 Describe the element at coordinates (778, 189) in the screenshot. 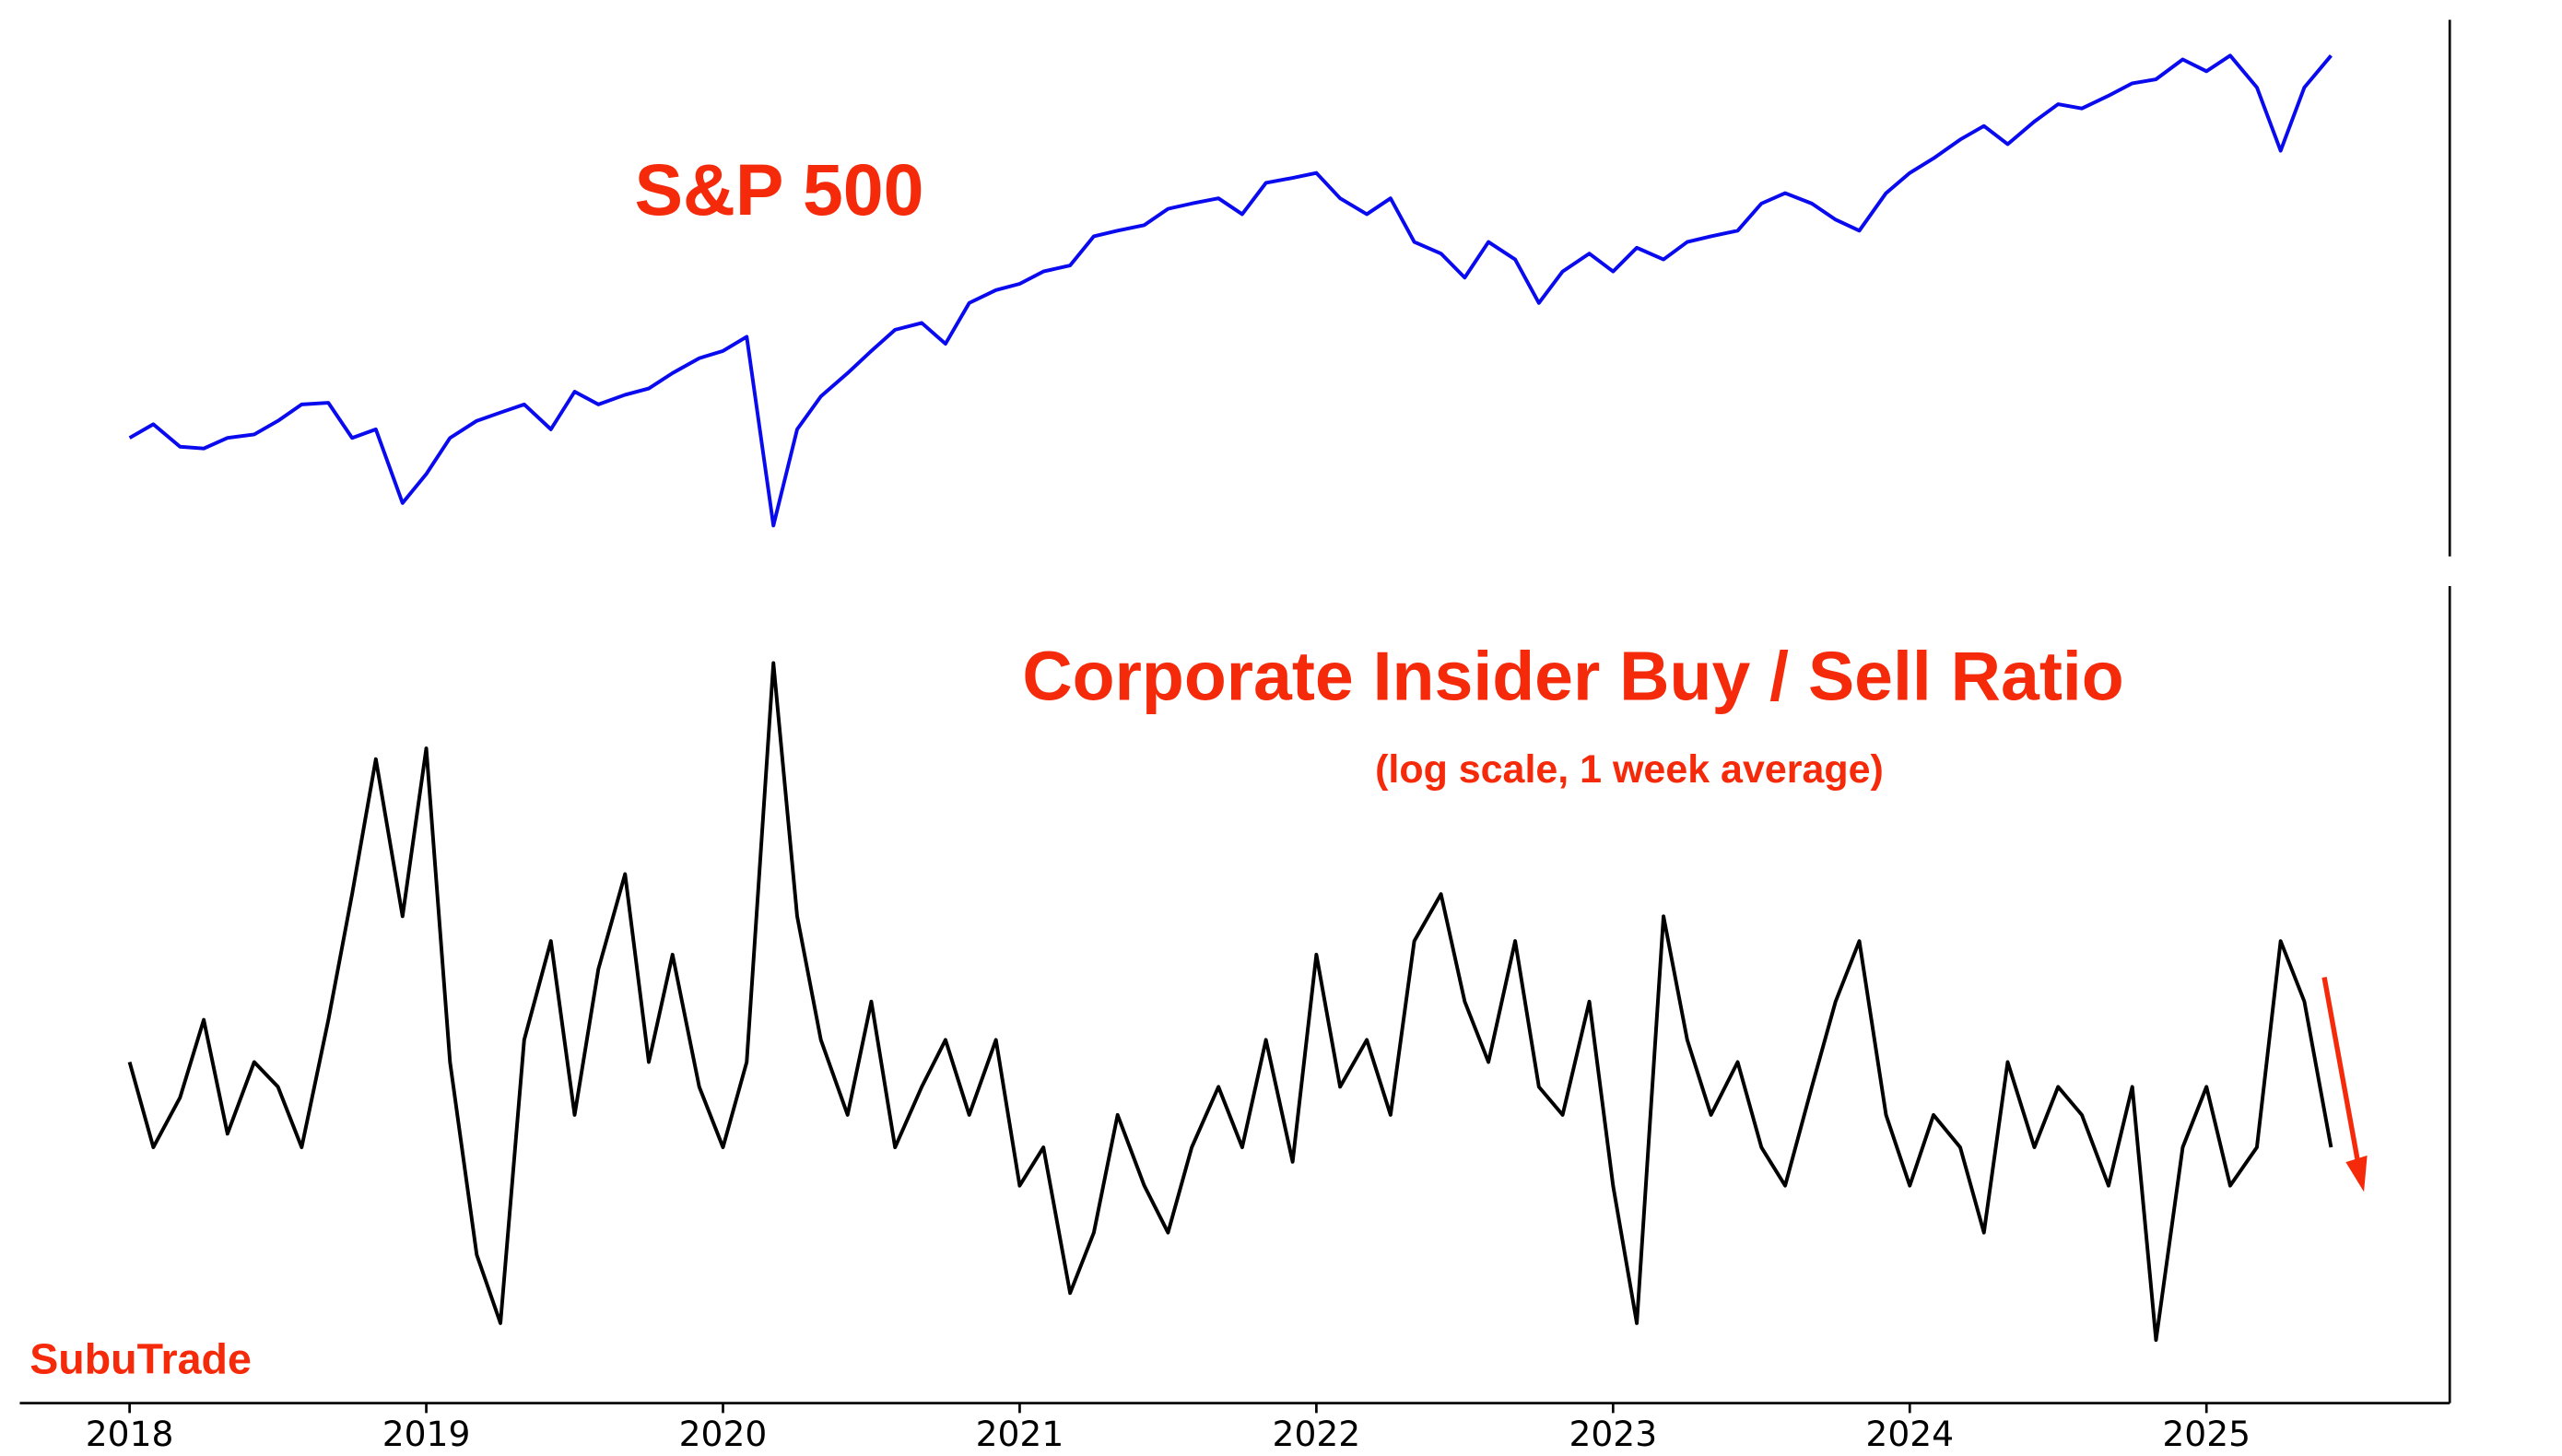

I see `chart-title: S&P 500` at that location.